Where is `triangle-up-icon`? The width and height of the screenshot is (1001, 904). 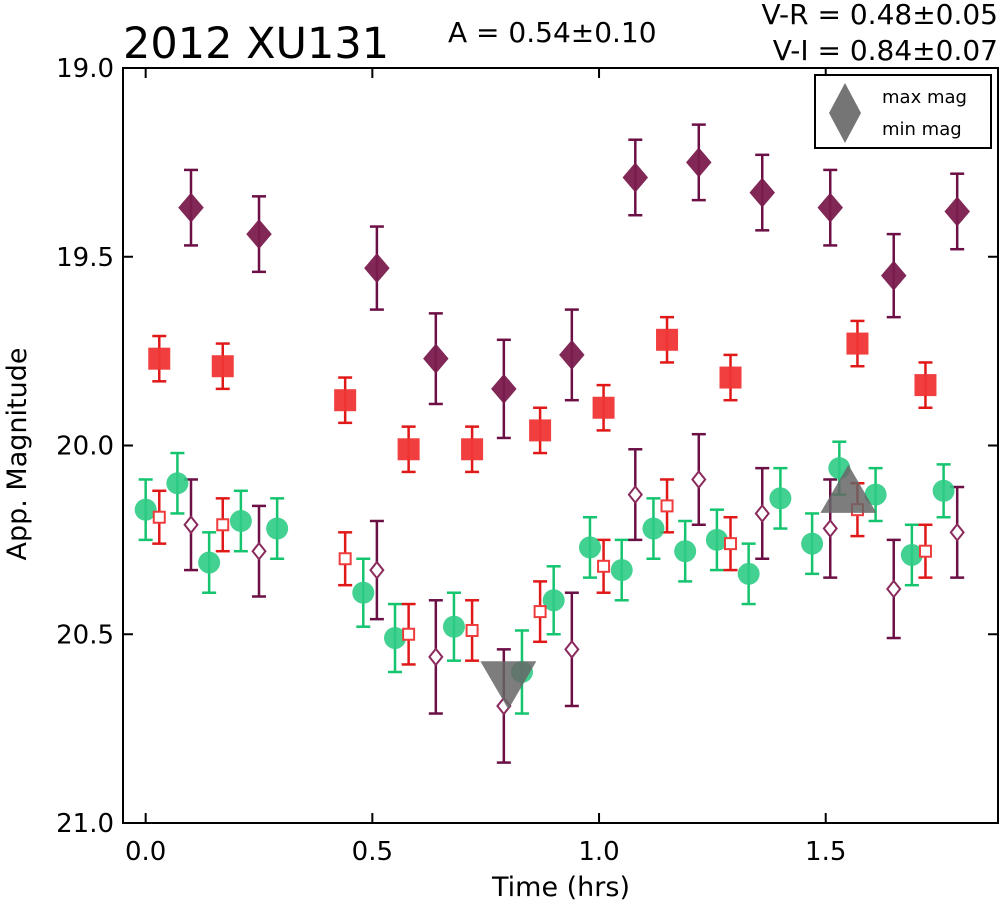 triangle-up-icon is located at coordinates (845, 98).